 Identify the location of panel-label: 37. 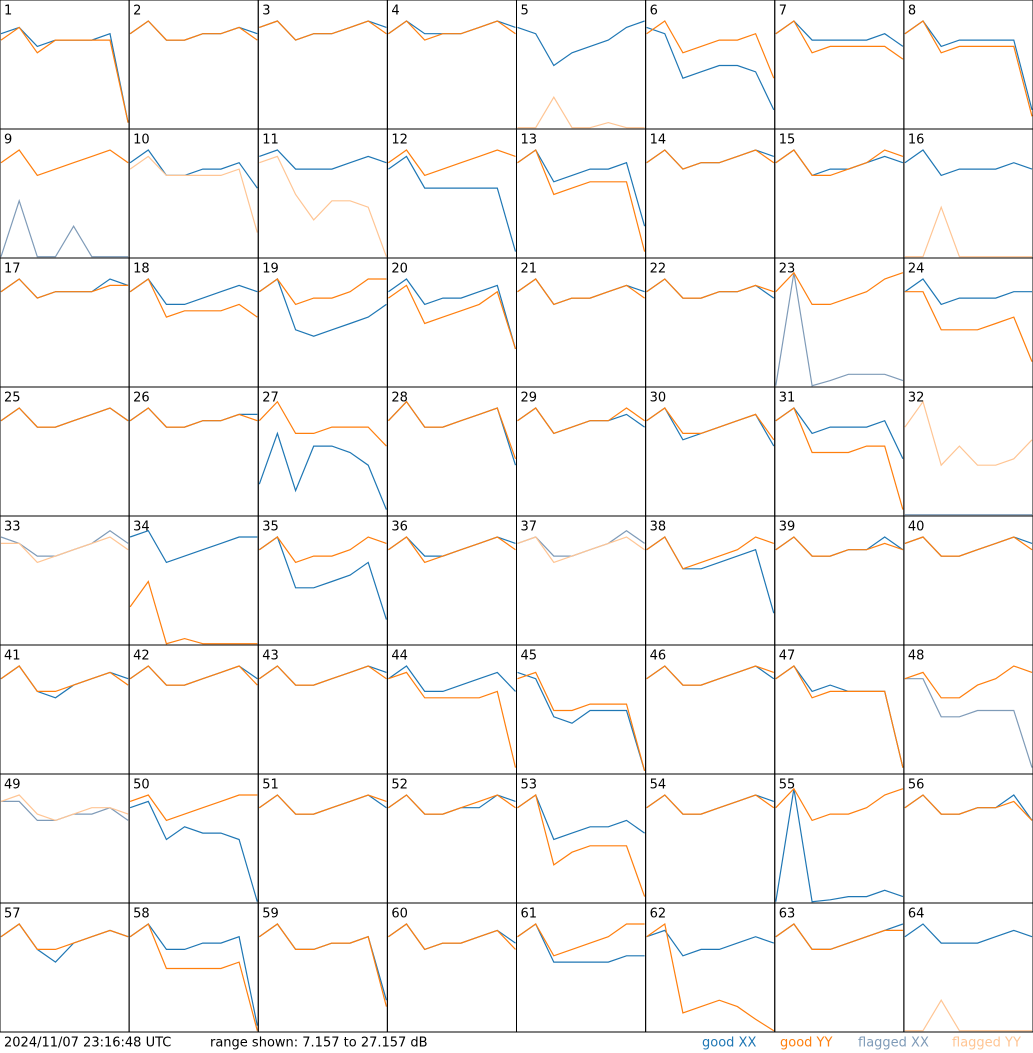
(529, 527).